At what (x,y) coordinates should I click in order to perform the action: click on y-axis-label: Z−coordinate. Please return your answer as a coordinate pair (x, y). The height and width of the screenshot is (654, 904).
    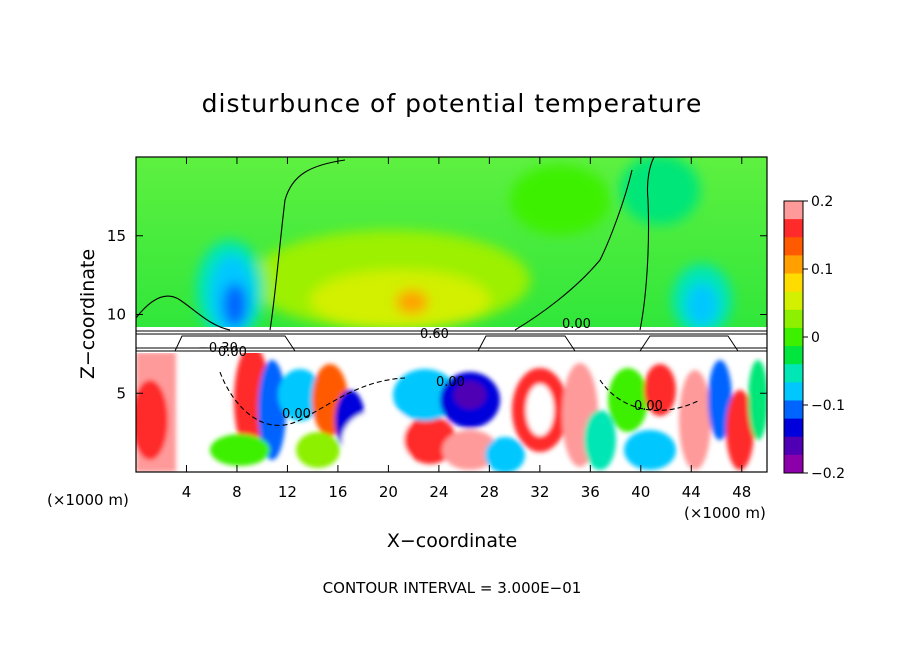
    Looking at the image, I should click on (88, 314).